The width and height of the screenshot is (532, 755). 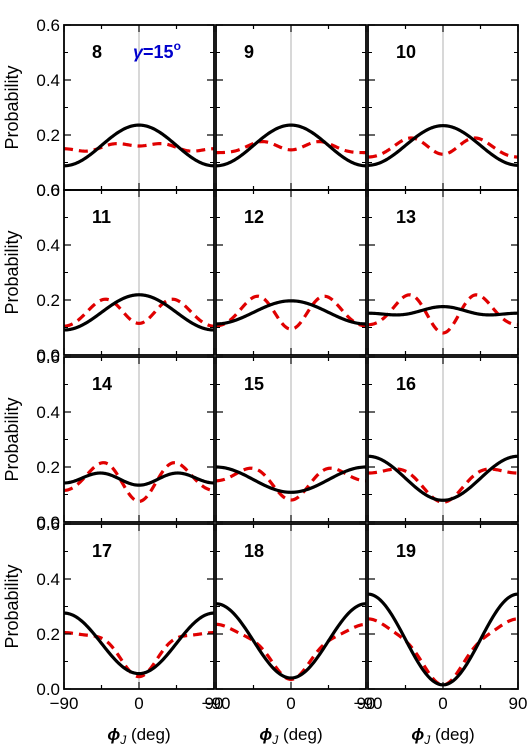 What do you see at coordinates (138, 52) in the screenshot?
I see `gamma-symbol: γ` at bounding box center [138, 52].